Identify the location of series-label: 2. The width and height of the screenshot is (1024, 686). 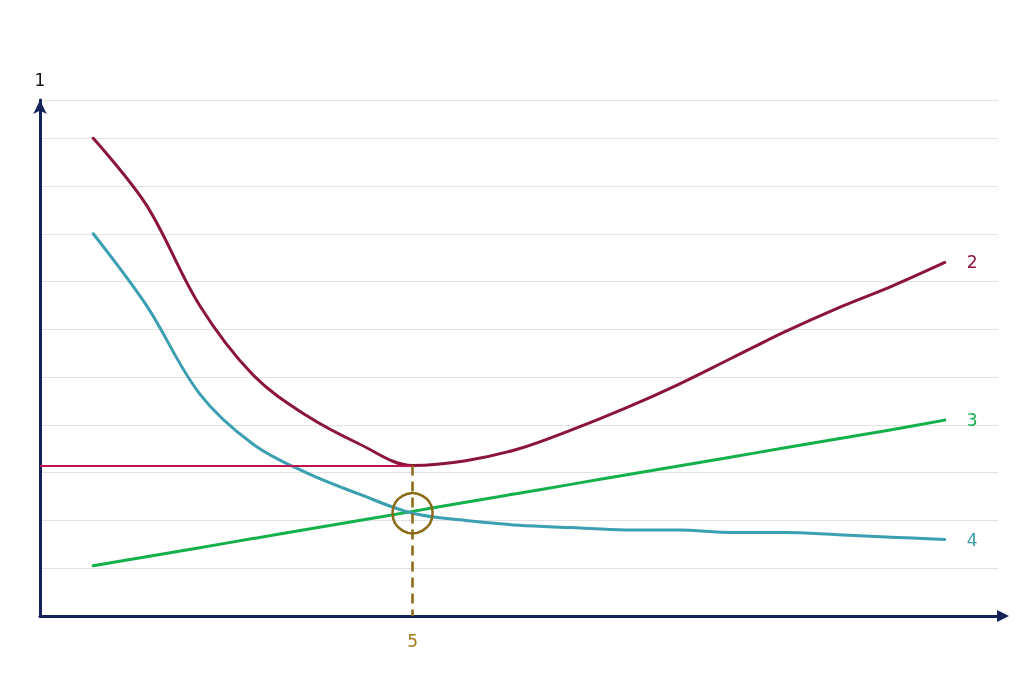
(972, 262).